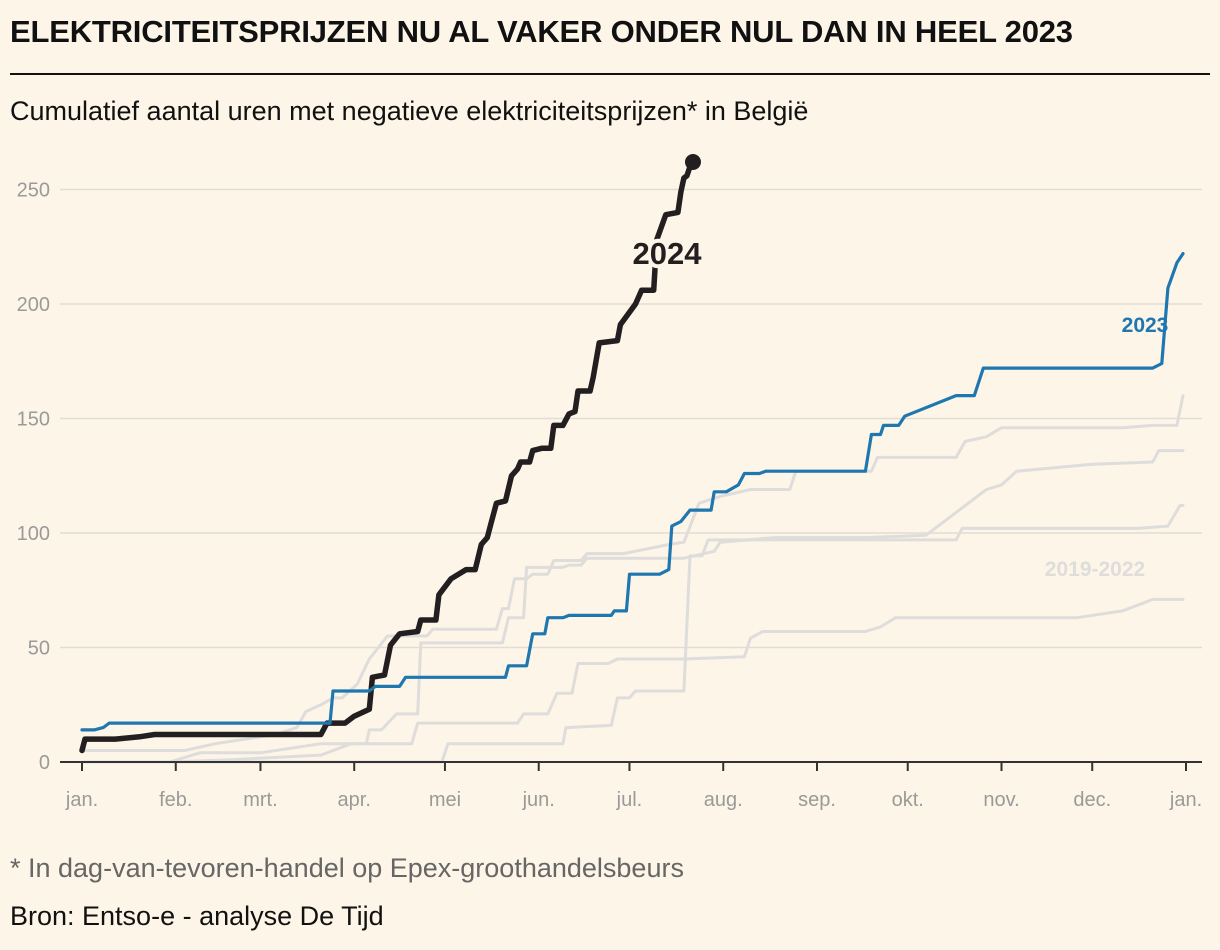 This screenshot has height=950, width=1220. I want to click on x-tick-label: aug., so click(723, 800).